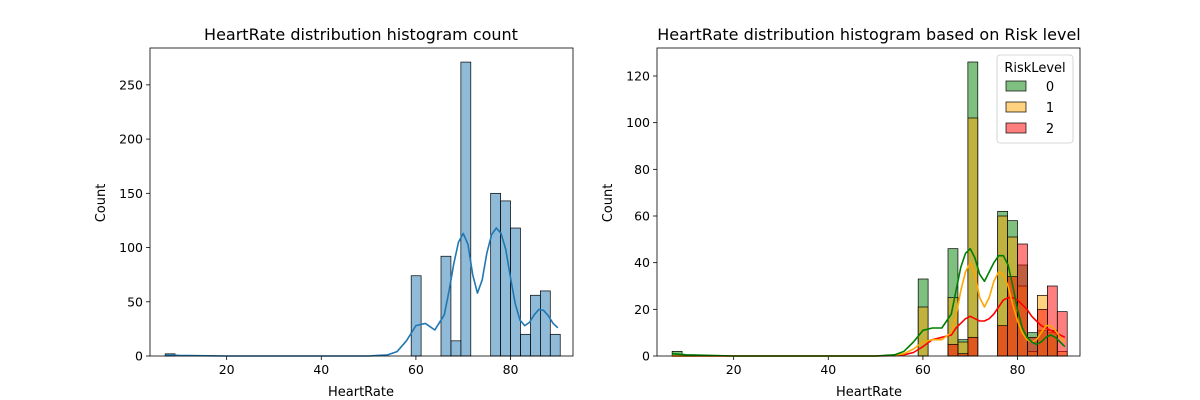 Image resolution: width=1200 pixels, height=400 pixels. I want to click on y-tick-label: 250, so click(131, 84).